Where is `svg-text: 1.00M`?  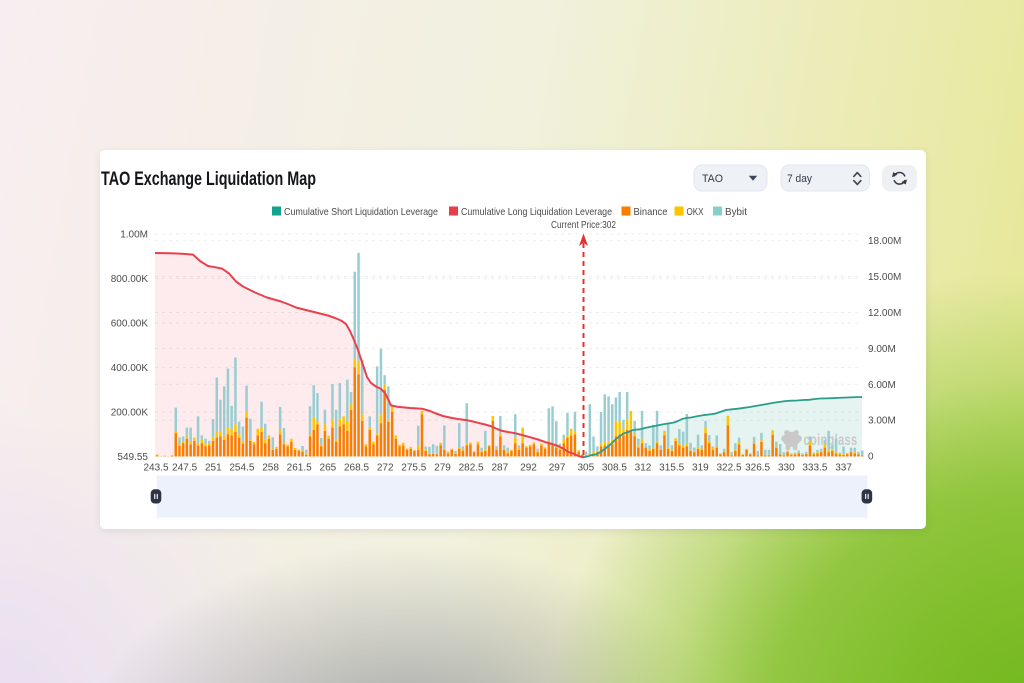 svg-text: 1.00M is located at coordinates (134, 235).